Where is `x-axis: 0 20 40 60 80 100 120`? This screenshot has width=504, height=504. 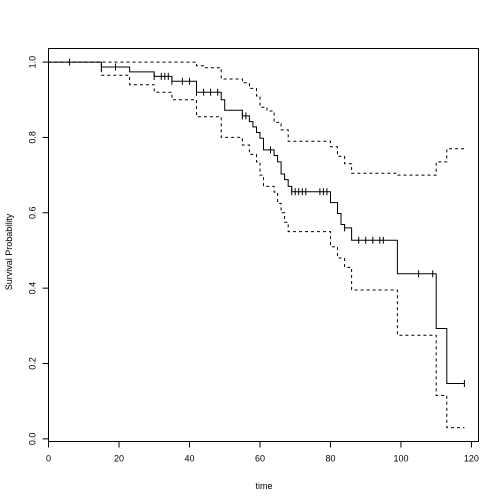
x-axis: 0 20 40 60 80 100 120 is located at coordinates (262, 452).